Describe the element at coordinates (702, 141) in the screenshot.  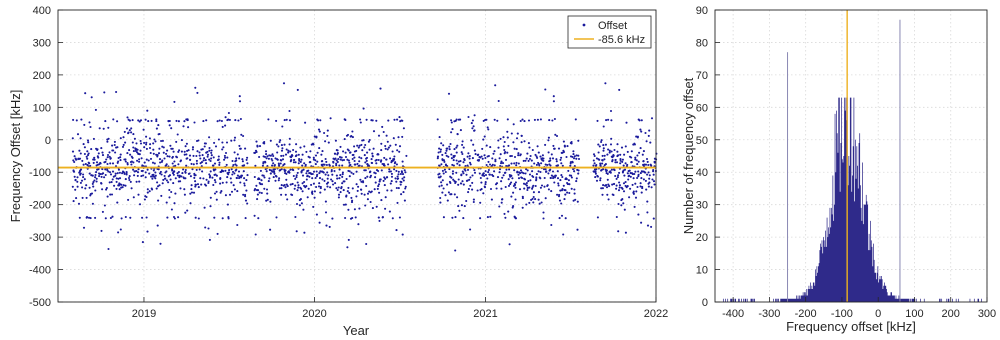
I see `histogram-tick-label-y: 50` at that location.